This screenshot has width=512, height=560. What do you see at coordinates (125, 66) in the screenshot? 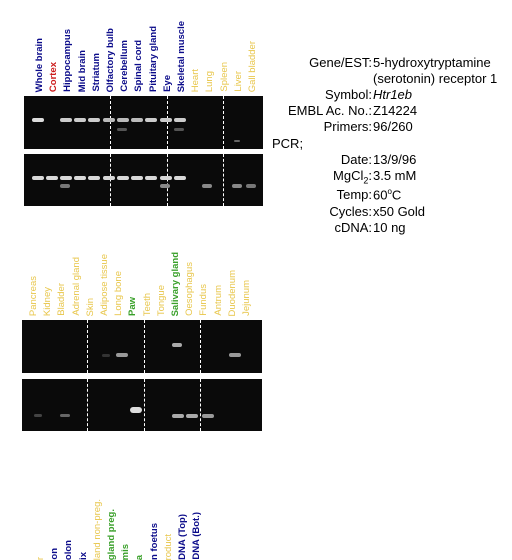
I see `lane-label: Cerebellum` at bounding box center [125, 66].